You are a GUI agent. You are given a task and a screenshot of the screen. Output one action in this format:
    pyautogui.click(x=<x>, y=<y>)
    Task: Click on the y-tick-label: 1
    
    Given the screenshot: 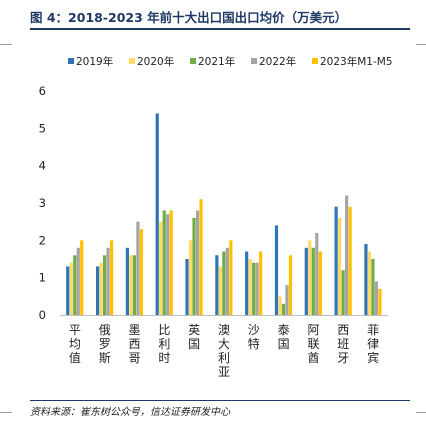 What is the action you would take?
    pyautogui.click(x=42, y=278)
    